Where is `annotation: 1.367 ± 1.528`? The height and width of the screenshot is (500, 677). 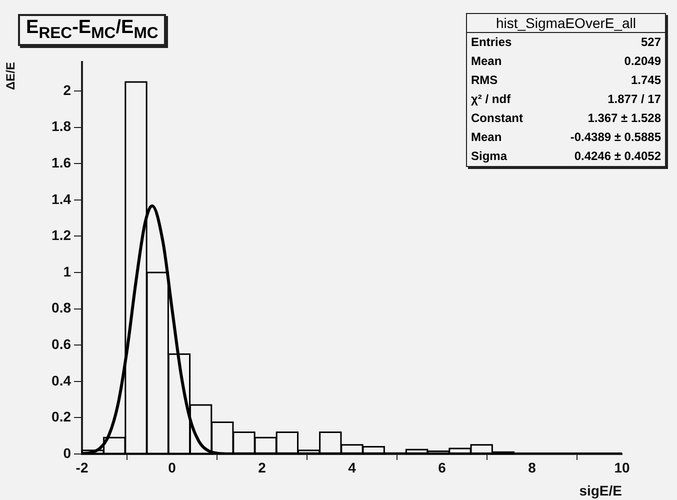 annotation: 1.367 ± 1.528 is located at coordinates (624, 118).